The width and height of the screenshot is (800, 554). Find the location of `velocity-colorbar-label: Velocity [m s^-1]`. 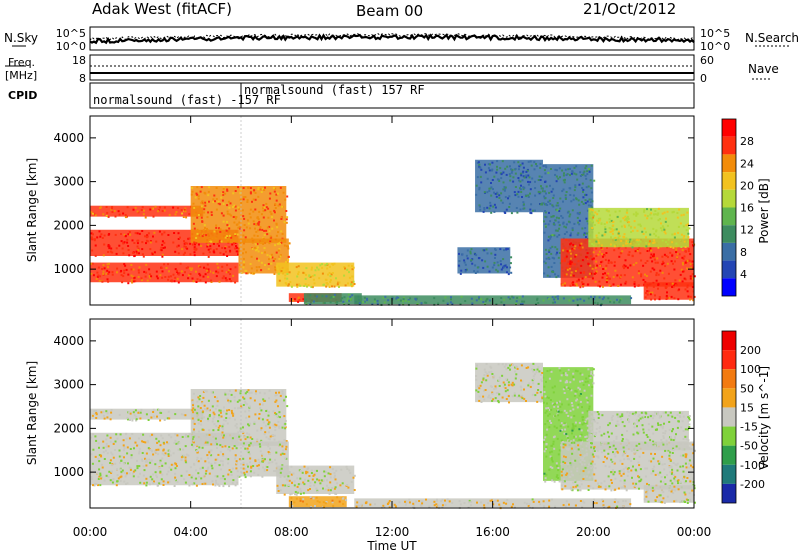

velocity-colorbar-label: Velocity [m s^-1] is located at coordinates (764, 418).